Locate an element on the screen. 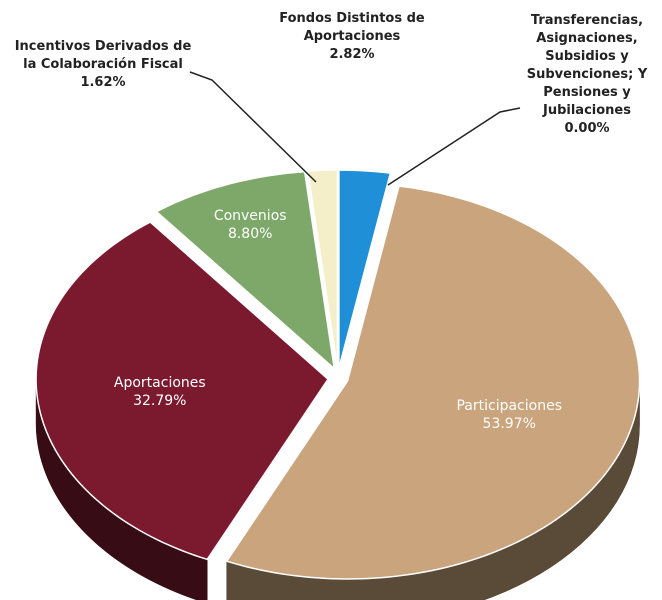  category-label: Convenios is located at coordinates (250, 216).